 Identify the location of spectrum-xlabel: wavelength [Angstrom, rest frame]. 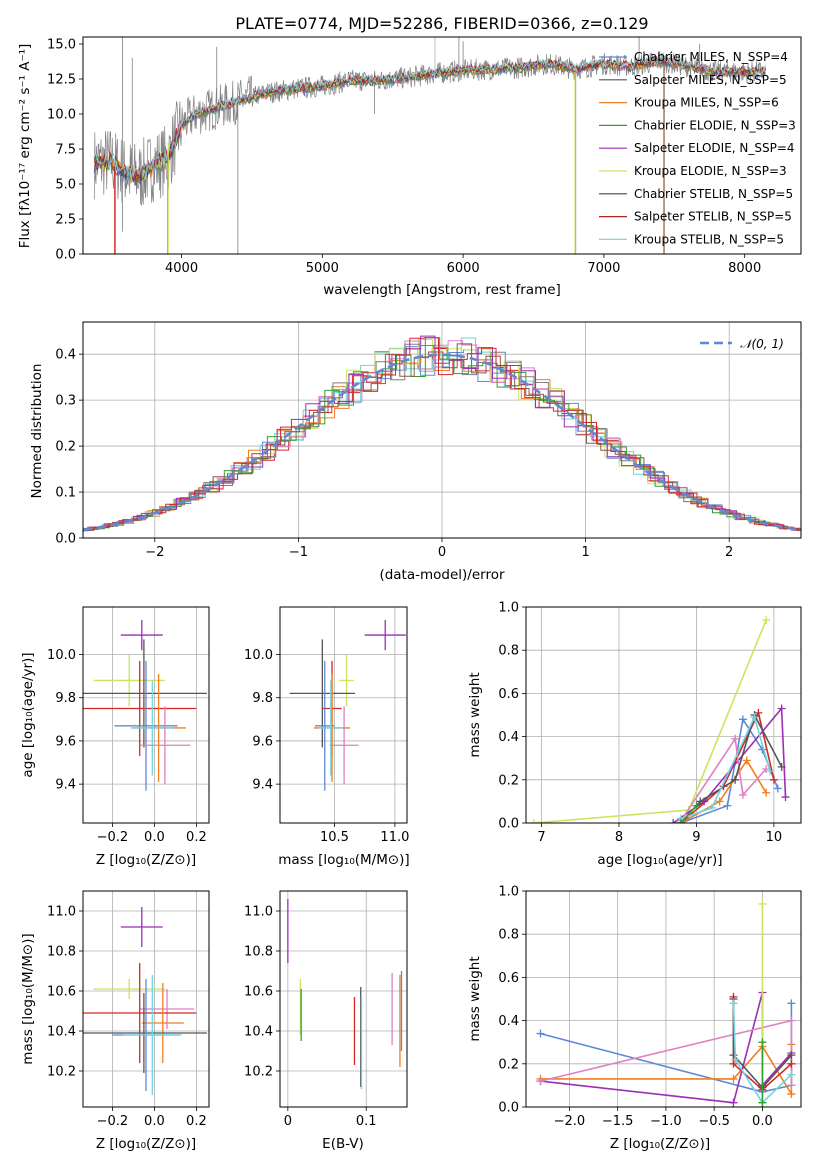
(442, 290).